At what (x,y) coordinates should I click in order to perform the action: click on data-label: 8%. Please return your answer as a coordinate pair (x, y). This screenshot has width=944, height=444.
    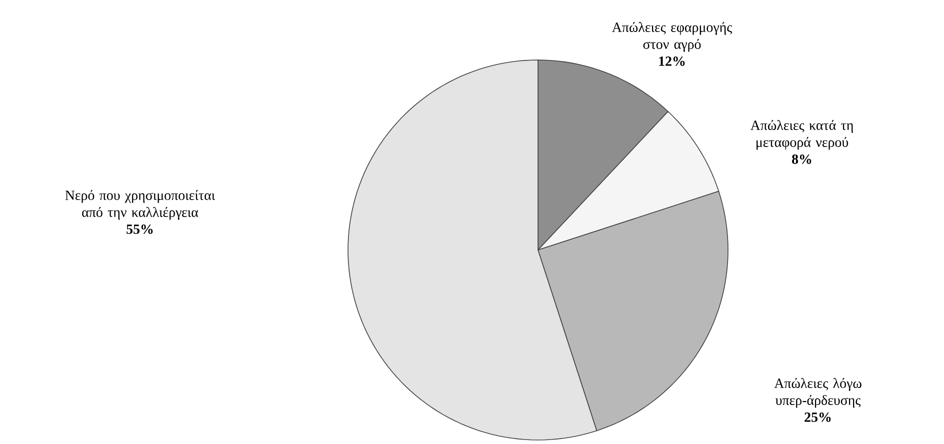
    Looking at the image, I should click on (802, 159).